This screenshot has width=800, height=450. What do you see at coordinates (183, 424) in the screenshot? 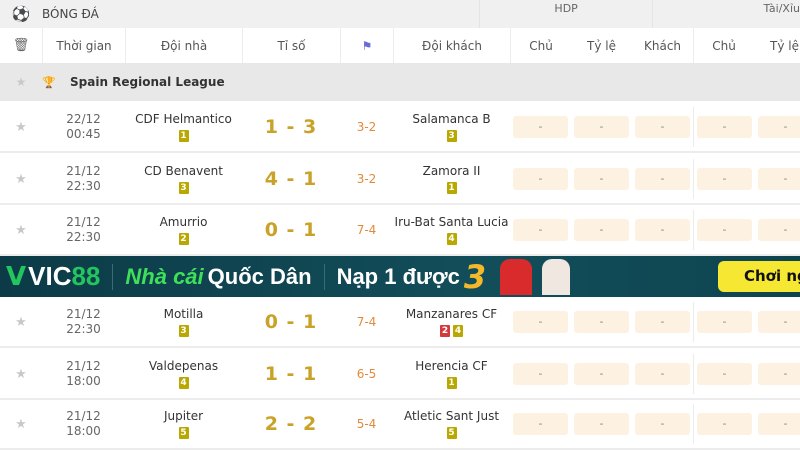
I see `home-team: Jupiter 5` at bounding box center [183, 424].